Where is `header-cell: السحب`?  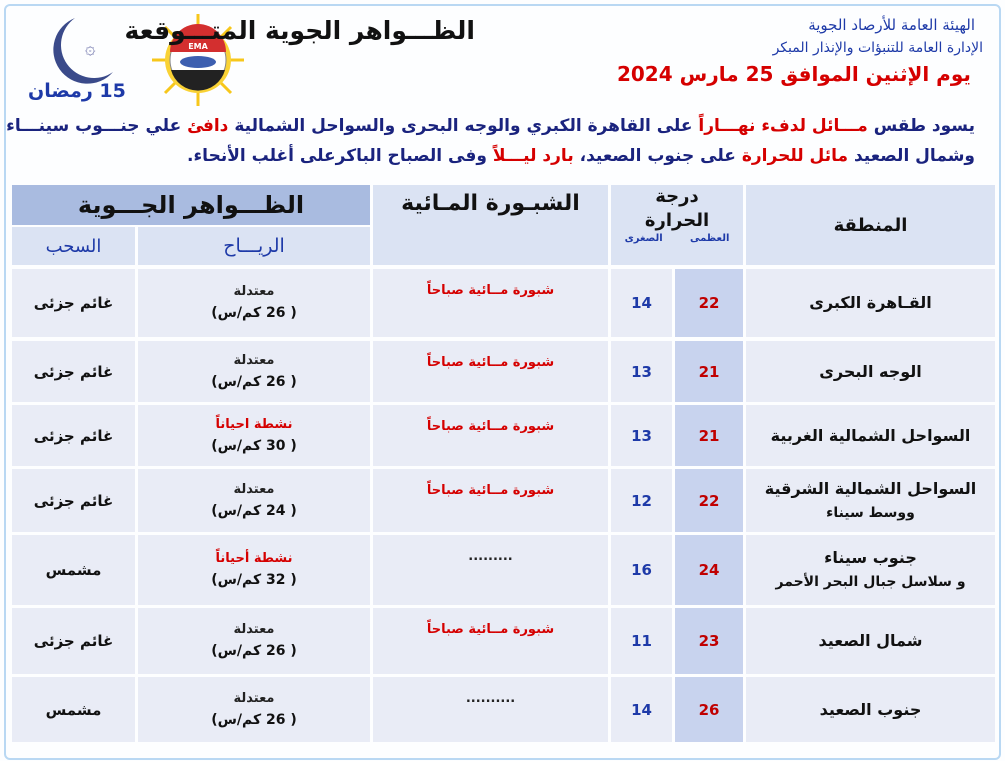
header-cell: السحب is located at coordinates (73, 246).